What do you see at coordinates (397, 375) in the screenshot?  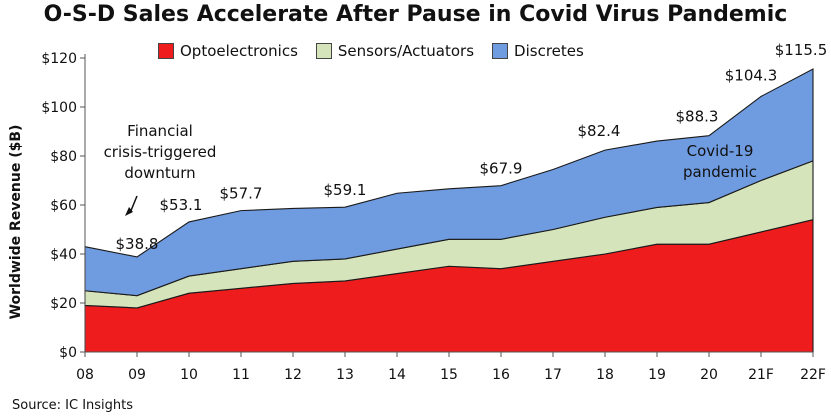 I see `x-tick-label: 14` at bounding box center [397, 375].